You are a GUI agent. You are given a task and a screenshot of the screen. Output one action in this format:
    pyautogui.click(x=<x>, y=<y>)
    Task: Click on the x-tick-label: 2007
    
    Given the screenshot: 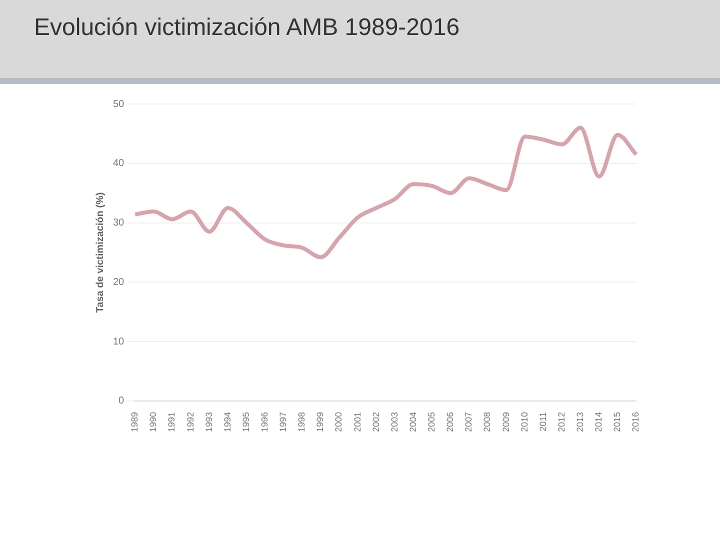 What is the action you would take?
    pyautogui.click(x=469, y=422)
    